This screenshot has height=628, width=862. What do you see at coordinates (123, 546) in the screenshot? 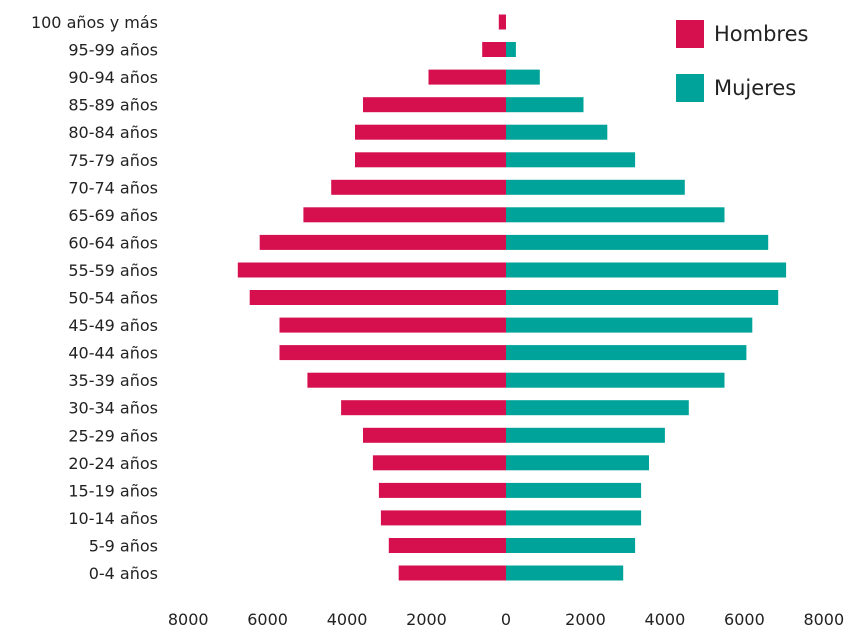
I see `category-label: 5-9 años` at bounding box center [123, 546].